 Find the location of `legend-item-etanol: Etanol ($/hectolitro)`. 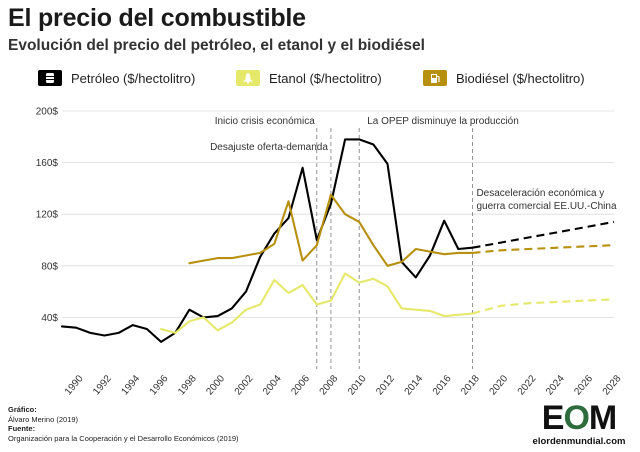

legend-item-etanol: Etanol ($/hectolitro) is located at coordinates (309, 78).